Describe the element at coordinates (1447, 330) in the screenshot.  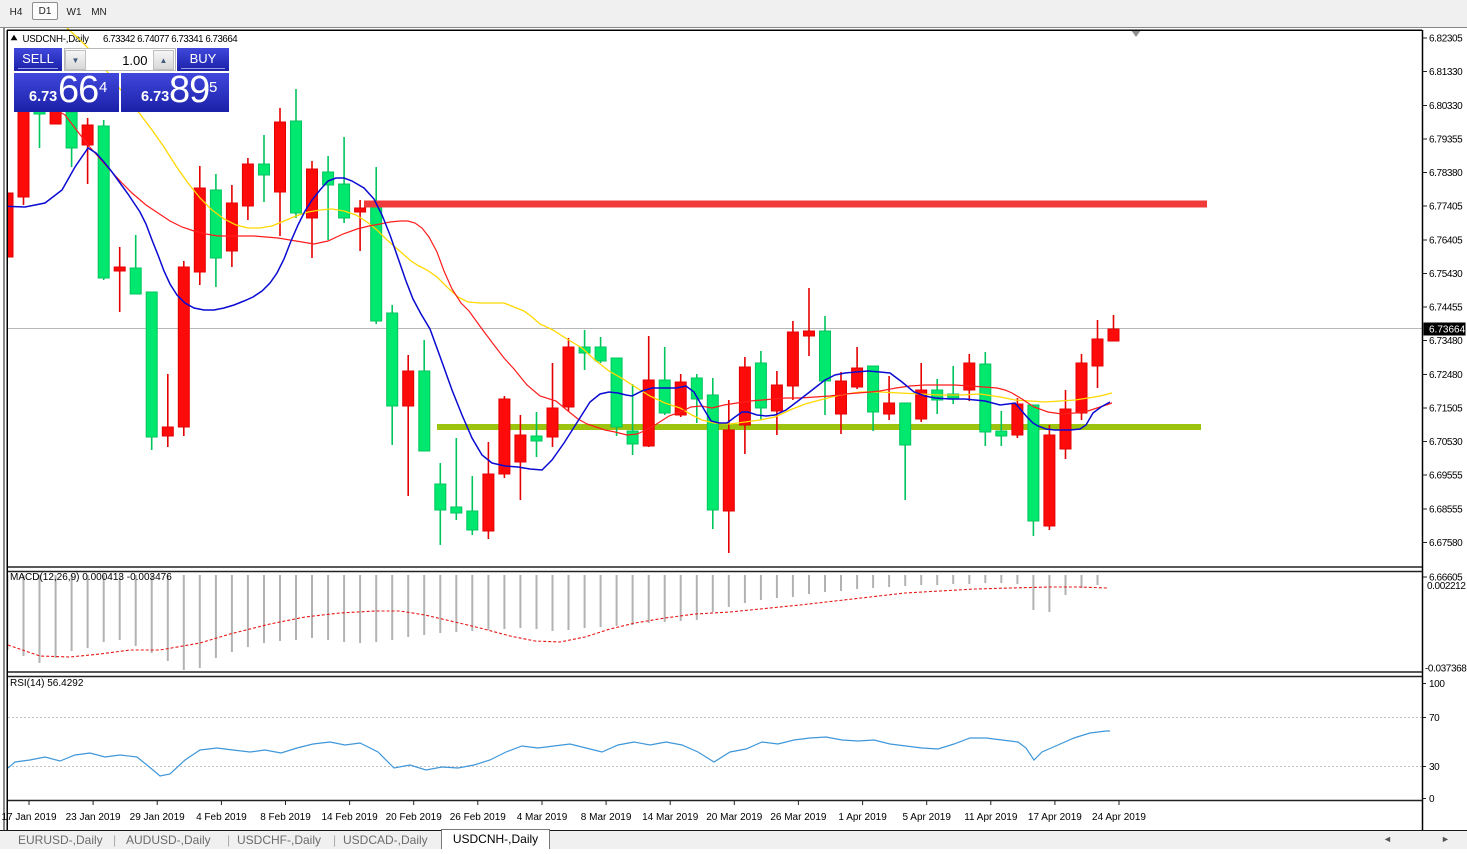
I see `svg-text: 6.73664` at that location.